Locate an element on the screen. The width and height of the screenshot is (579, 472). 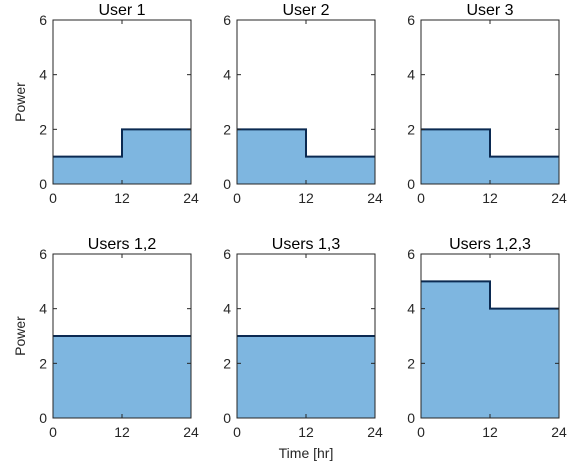
subplot-title: Users 1,2 is located at coordinates (122, 244).